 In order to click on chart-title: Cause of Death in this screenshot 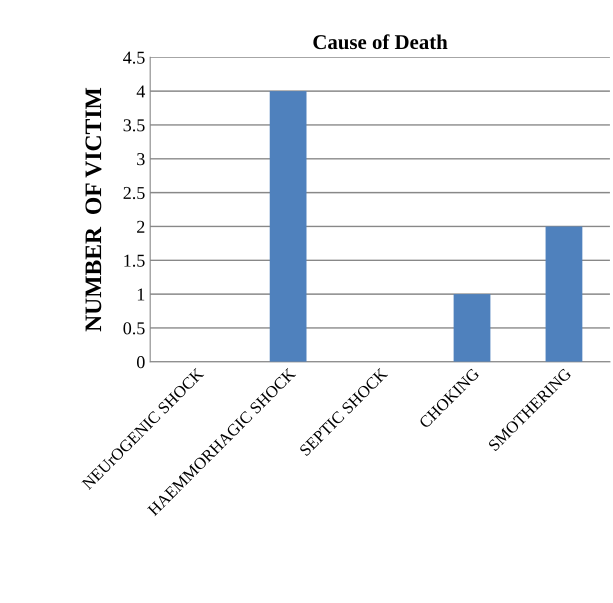, I will do `click(380, 42)`.